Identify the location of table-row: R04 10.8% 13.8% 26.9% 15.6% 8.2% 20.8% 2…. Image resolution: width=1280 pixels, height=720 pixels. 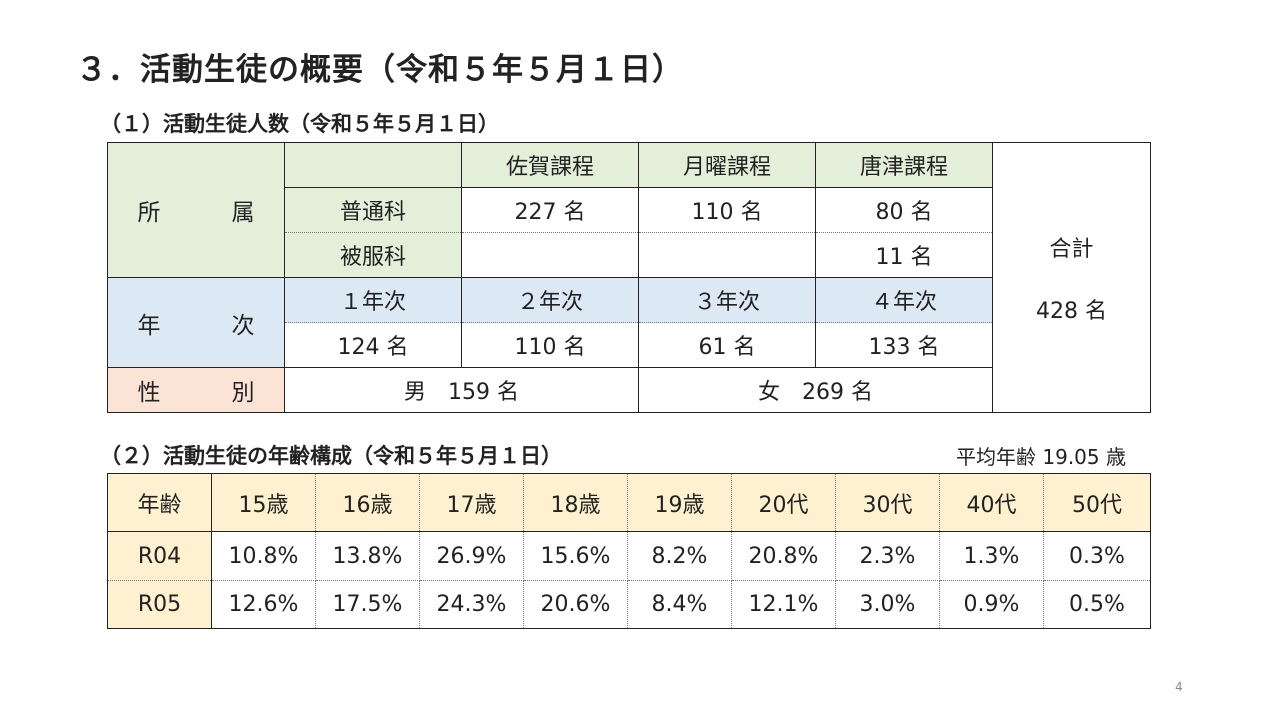
(629, 556).